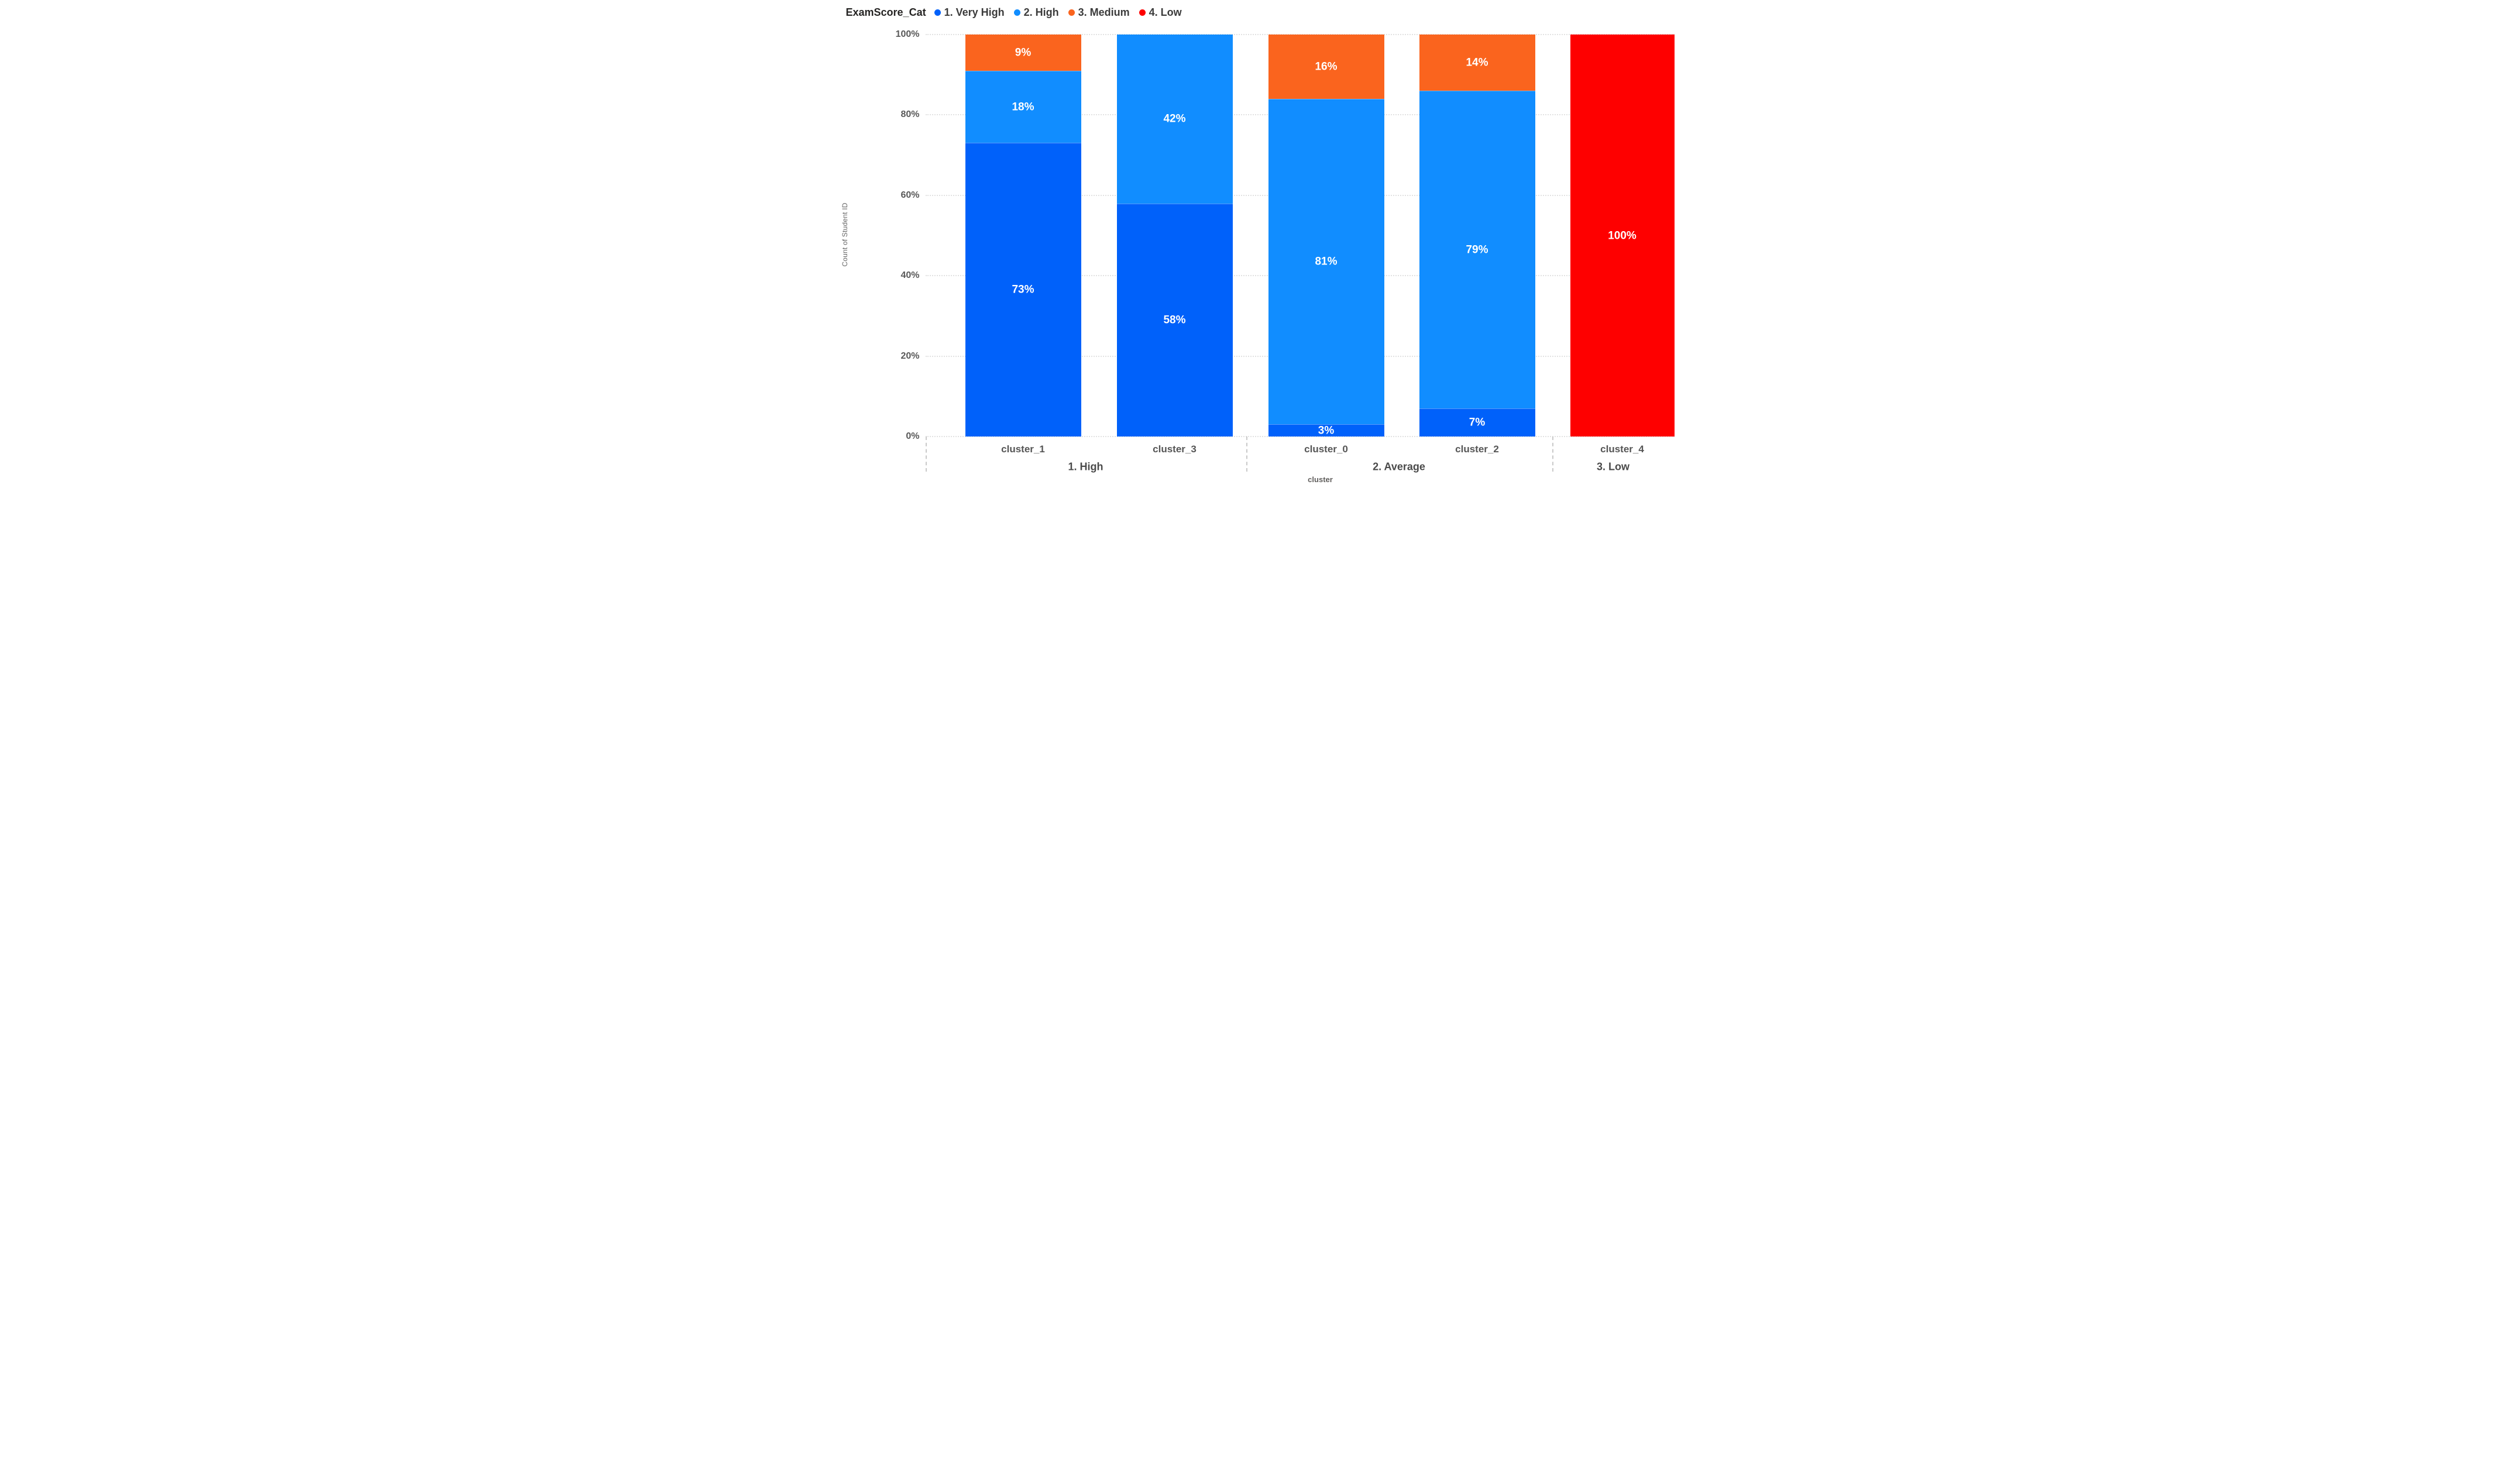  I want to click on data-label: 73%, so click(1023, 289).